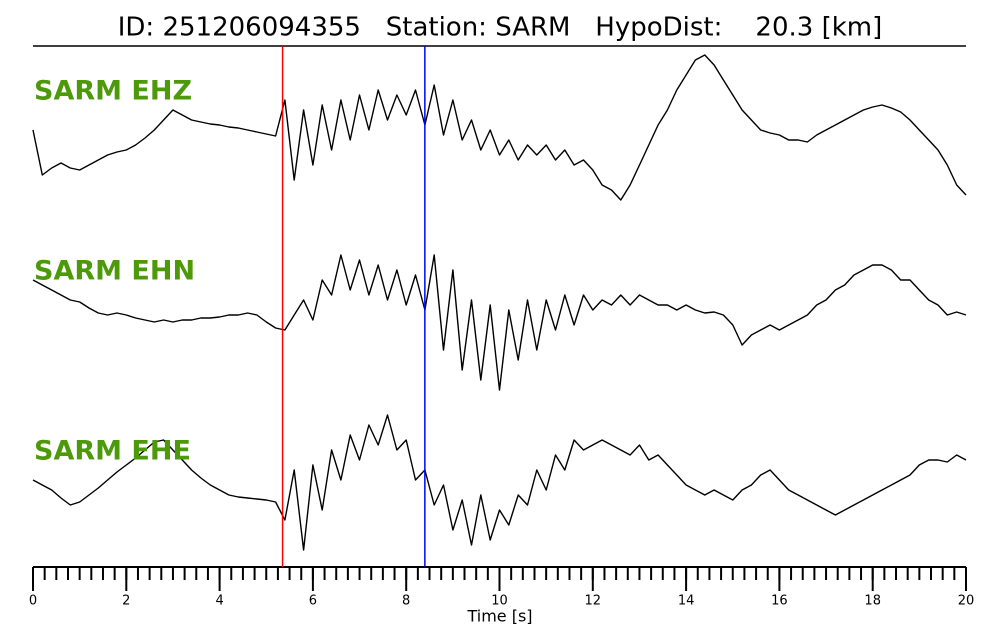 The width and height of the screenshot is (1000, 644). I want to click on x-tick-label: 0, so click(33, 601).